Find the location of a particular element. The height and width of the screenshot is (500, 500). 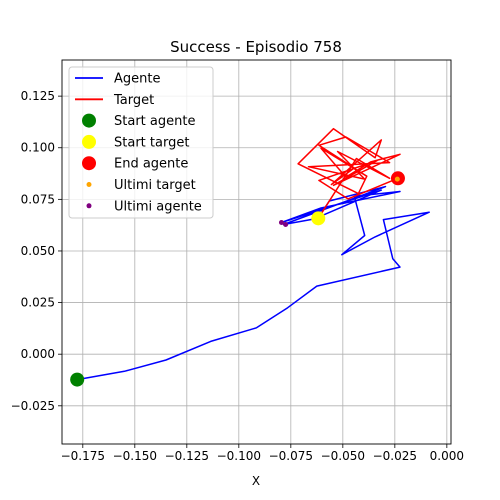

x-tick-label: −0.025 is located at coordinates (395, 456).